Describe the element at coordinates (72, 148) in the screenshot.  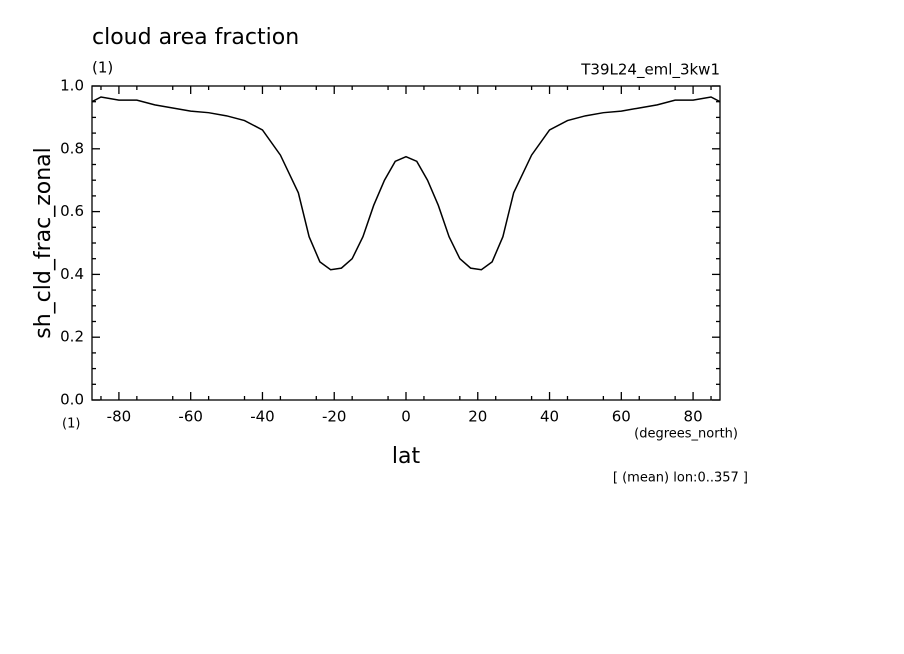
I see `y-tick-label: 0.8` at that location.